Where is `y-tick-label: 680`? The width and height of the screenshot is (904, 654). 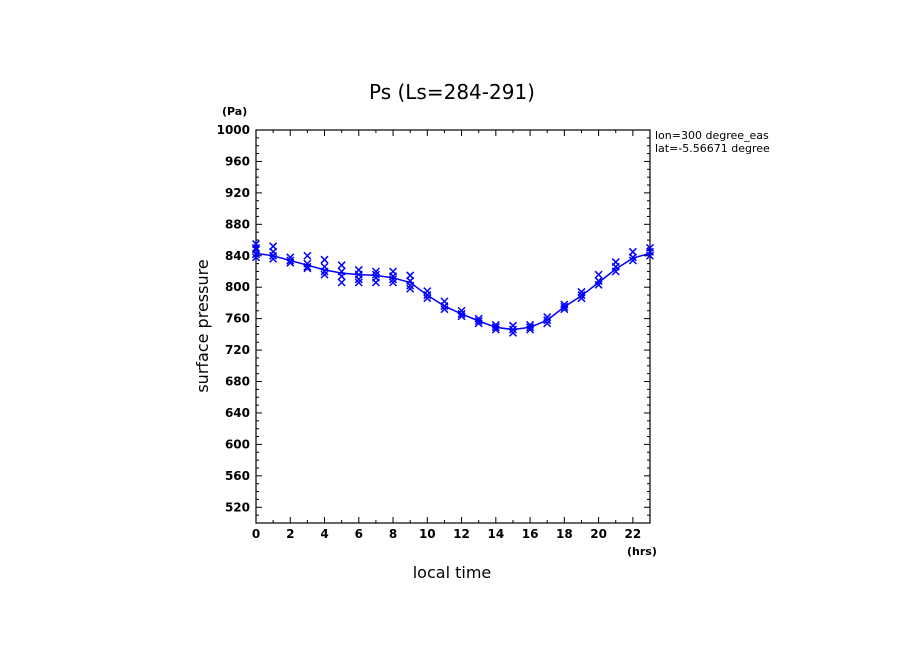 y-tick-label: 680 is located at coordinates (237, 382).